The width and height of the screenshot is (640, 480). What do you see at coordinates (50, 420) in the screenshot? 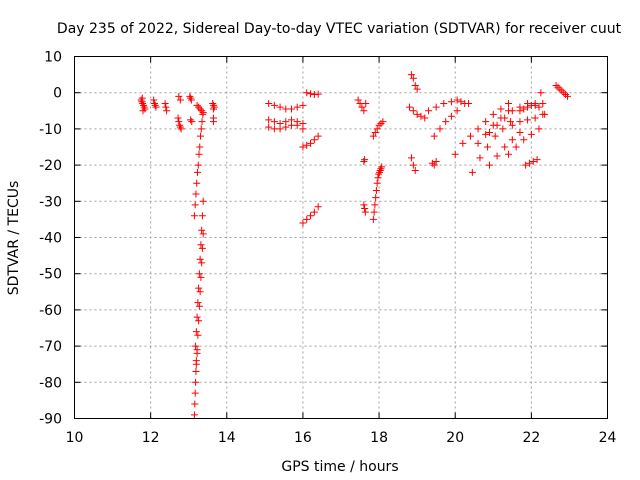
I see `y-tick-label: -90` at bounding box center [50, 420].